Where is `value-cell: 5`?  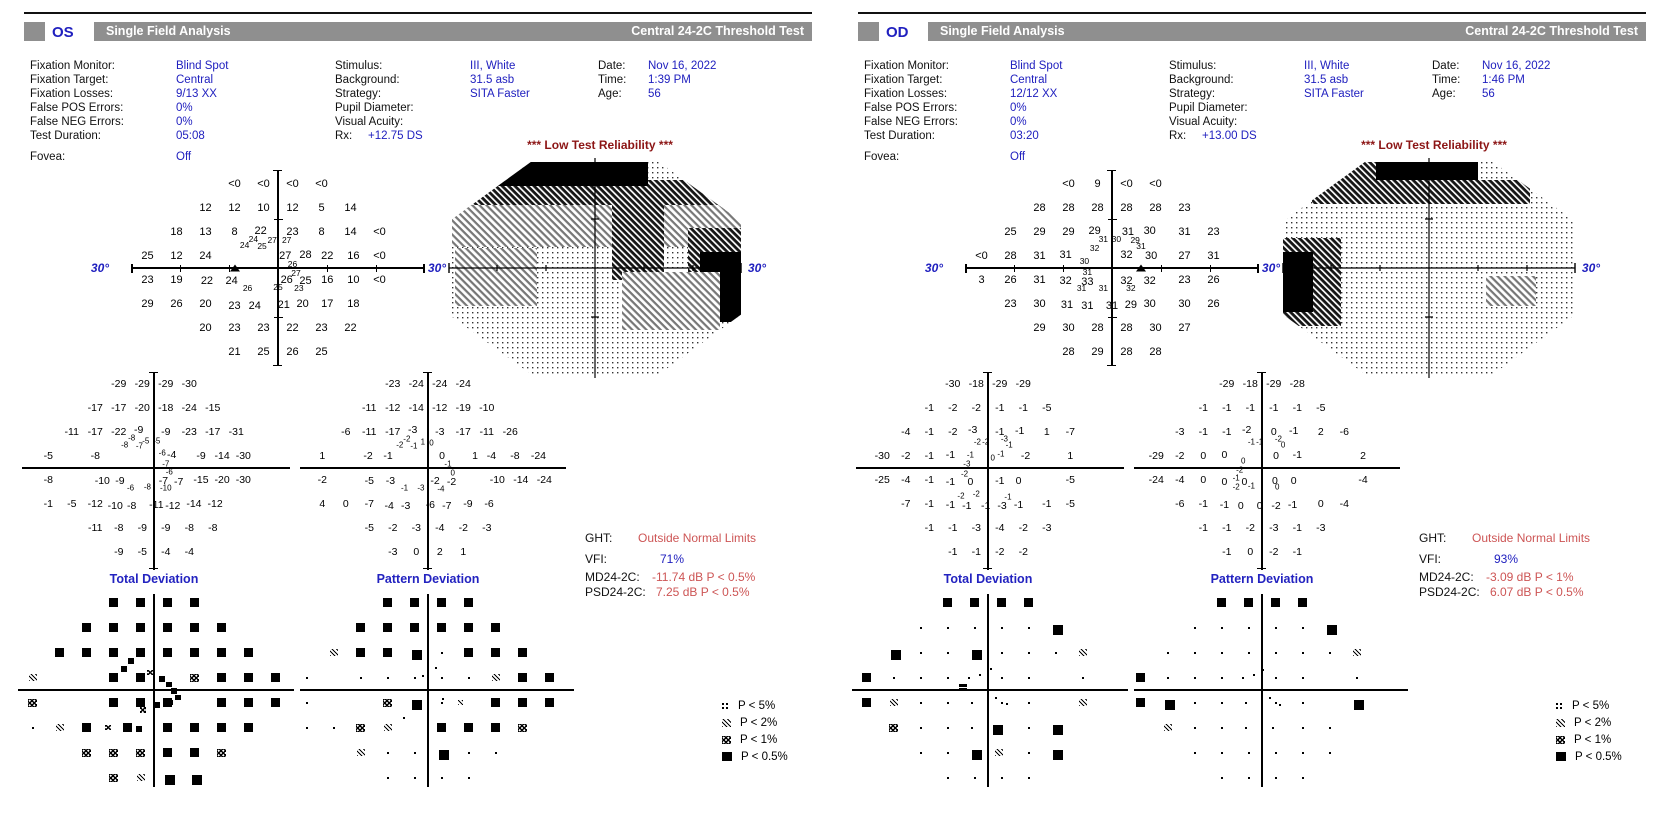
value-cell: 5 is located at coordinates (321, 208).